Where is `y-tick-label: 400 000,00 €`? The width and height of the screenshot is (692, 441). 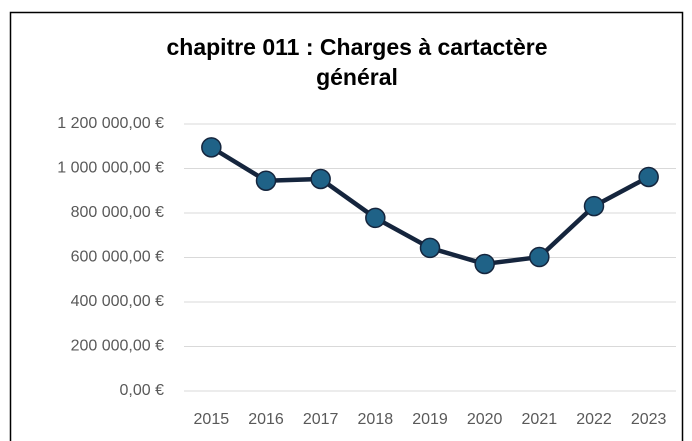
y-tick-label: 400 000,00 € is located at coordinates (118, 301).